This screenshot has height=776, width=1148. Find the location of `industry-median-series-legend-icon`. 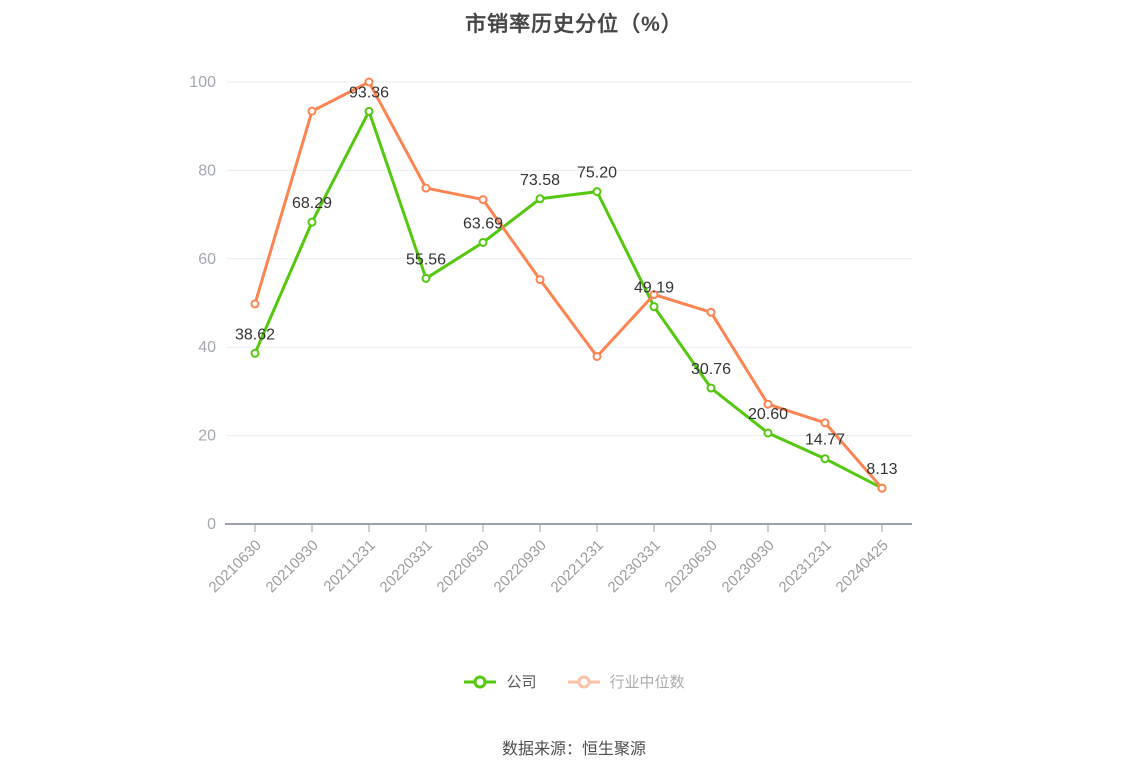

industry-median-series-legend-icon is located at coordinates (583, 681).